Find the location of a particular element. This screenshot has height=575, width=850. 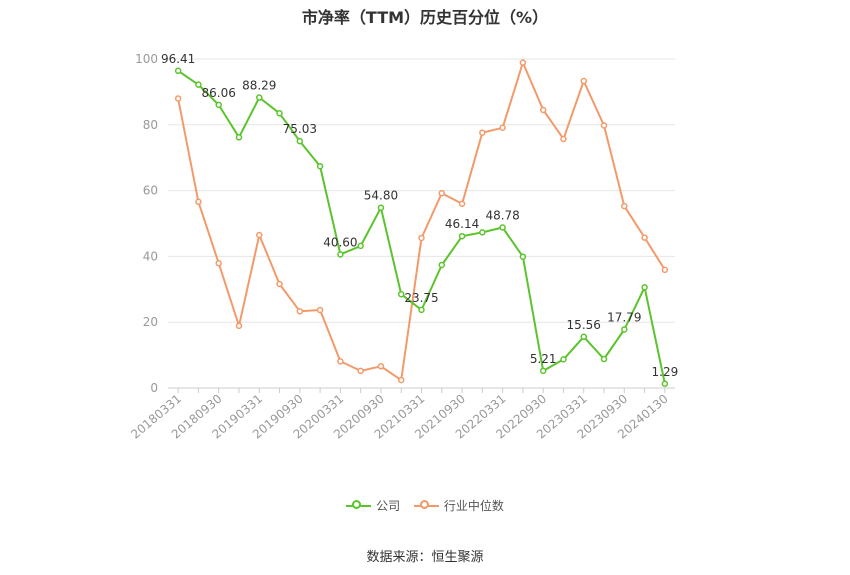

y-tick-label-0: 0 is located at coordinates (154, 388).